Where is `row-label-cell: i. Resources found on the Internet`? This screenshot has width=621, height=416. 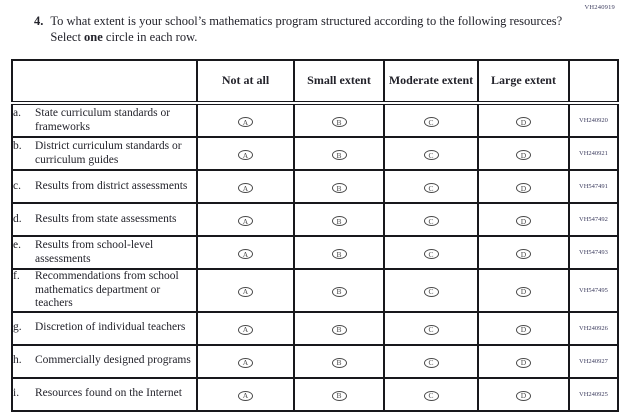 row-label-cell: i. Resources found on the Internet is located at coordinates (104, 394).